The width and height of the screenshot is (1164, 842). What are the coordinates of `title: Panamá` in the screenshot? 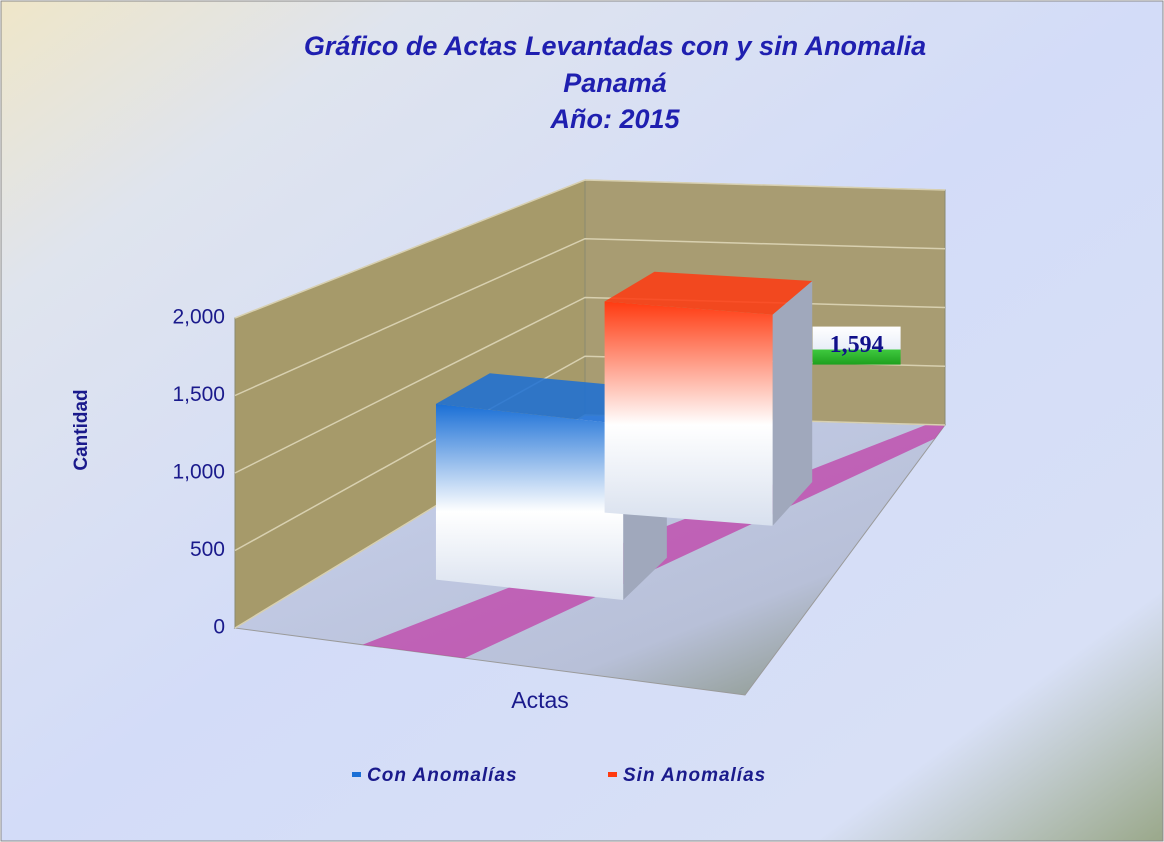 It's located at (615, 83).